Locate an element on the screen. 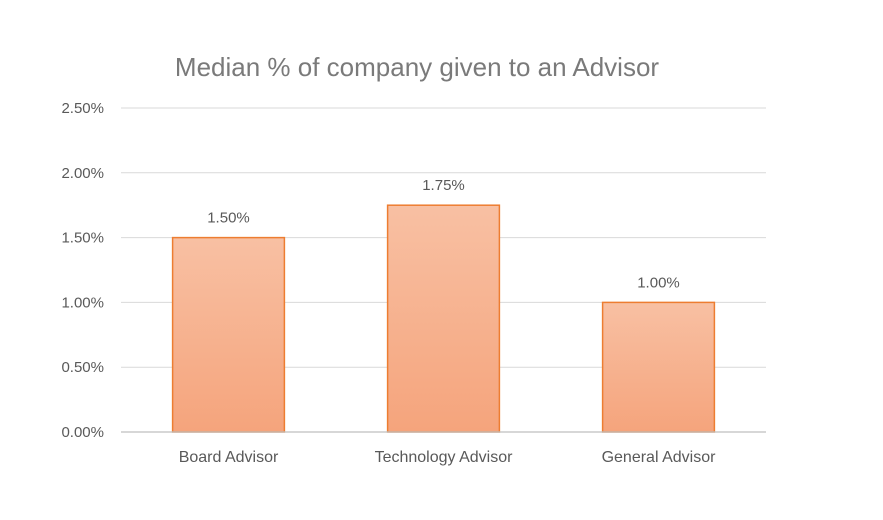 This screenshot has width=883, height=520. x-category-label: Board Advisor is located at coordinates (229, 457).